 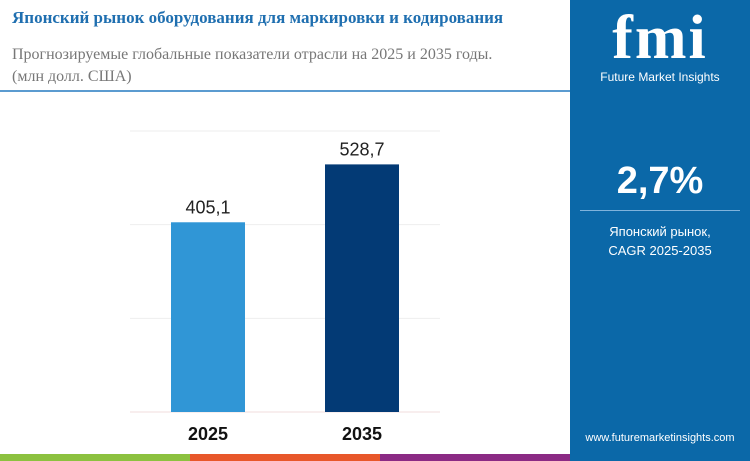 What do you see at coordinates (208, 317) in the screenshot?
I see `bar-2025` at bounding box center [208, 317].